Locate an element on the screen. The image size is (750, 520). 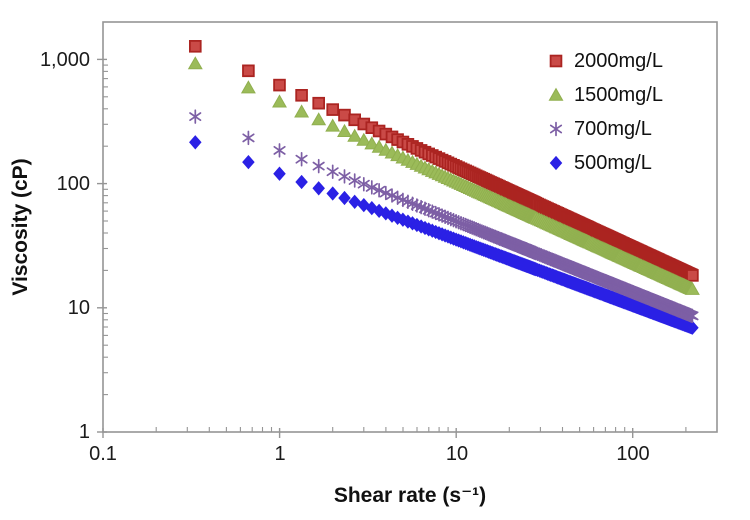
legend-item-500mgL: 500mg/L is located at coordinates (604, 163).